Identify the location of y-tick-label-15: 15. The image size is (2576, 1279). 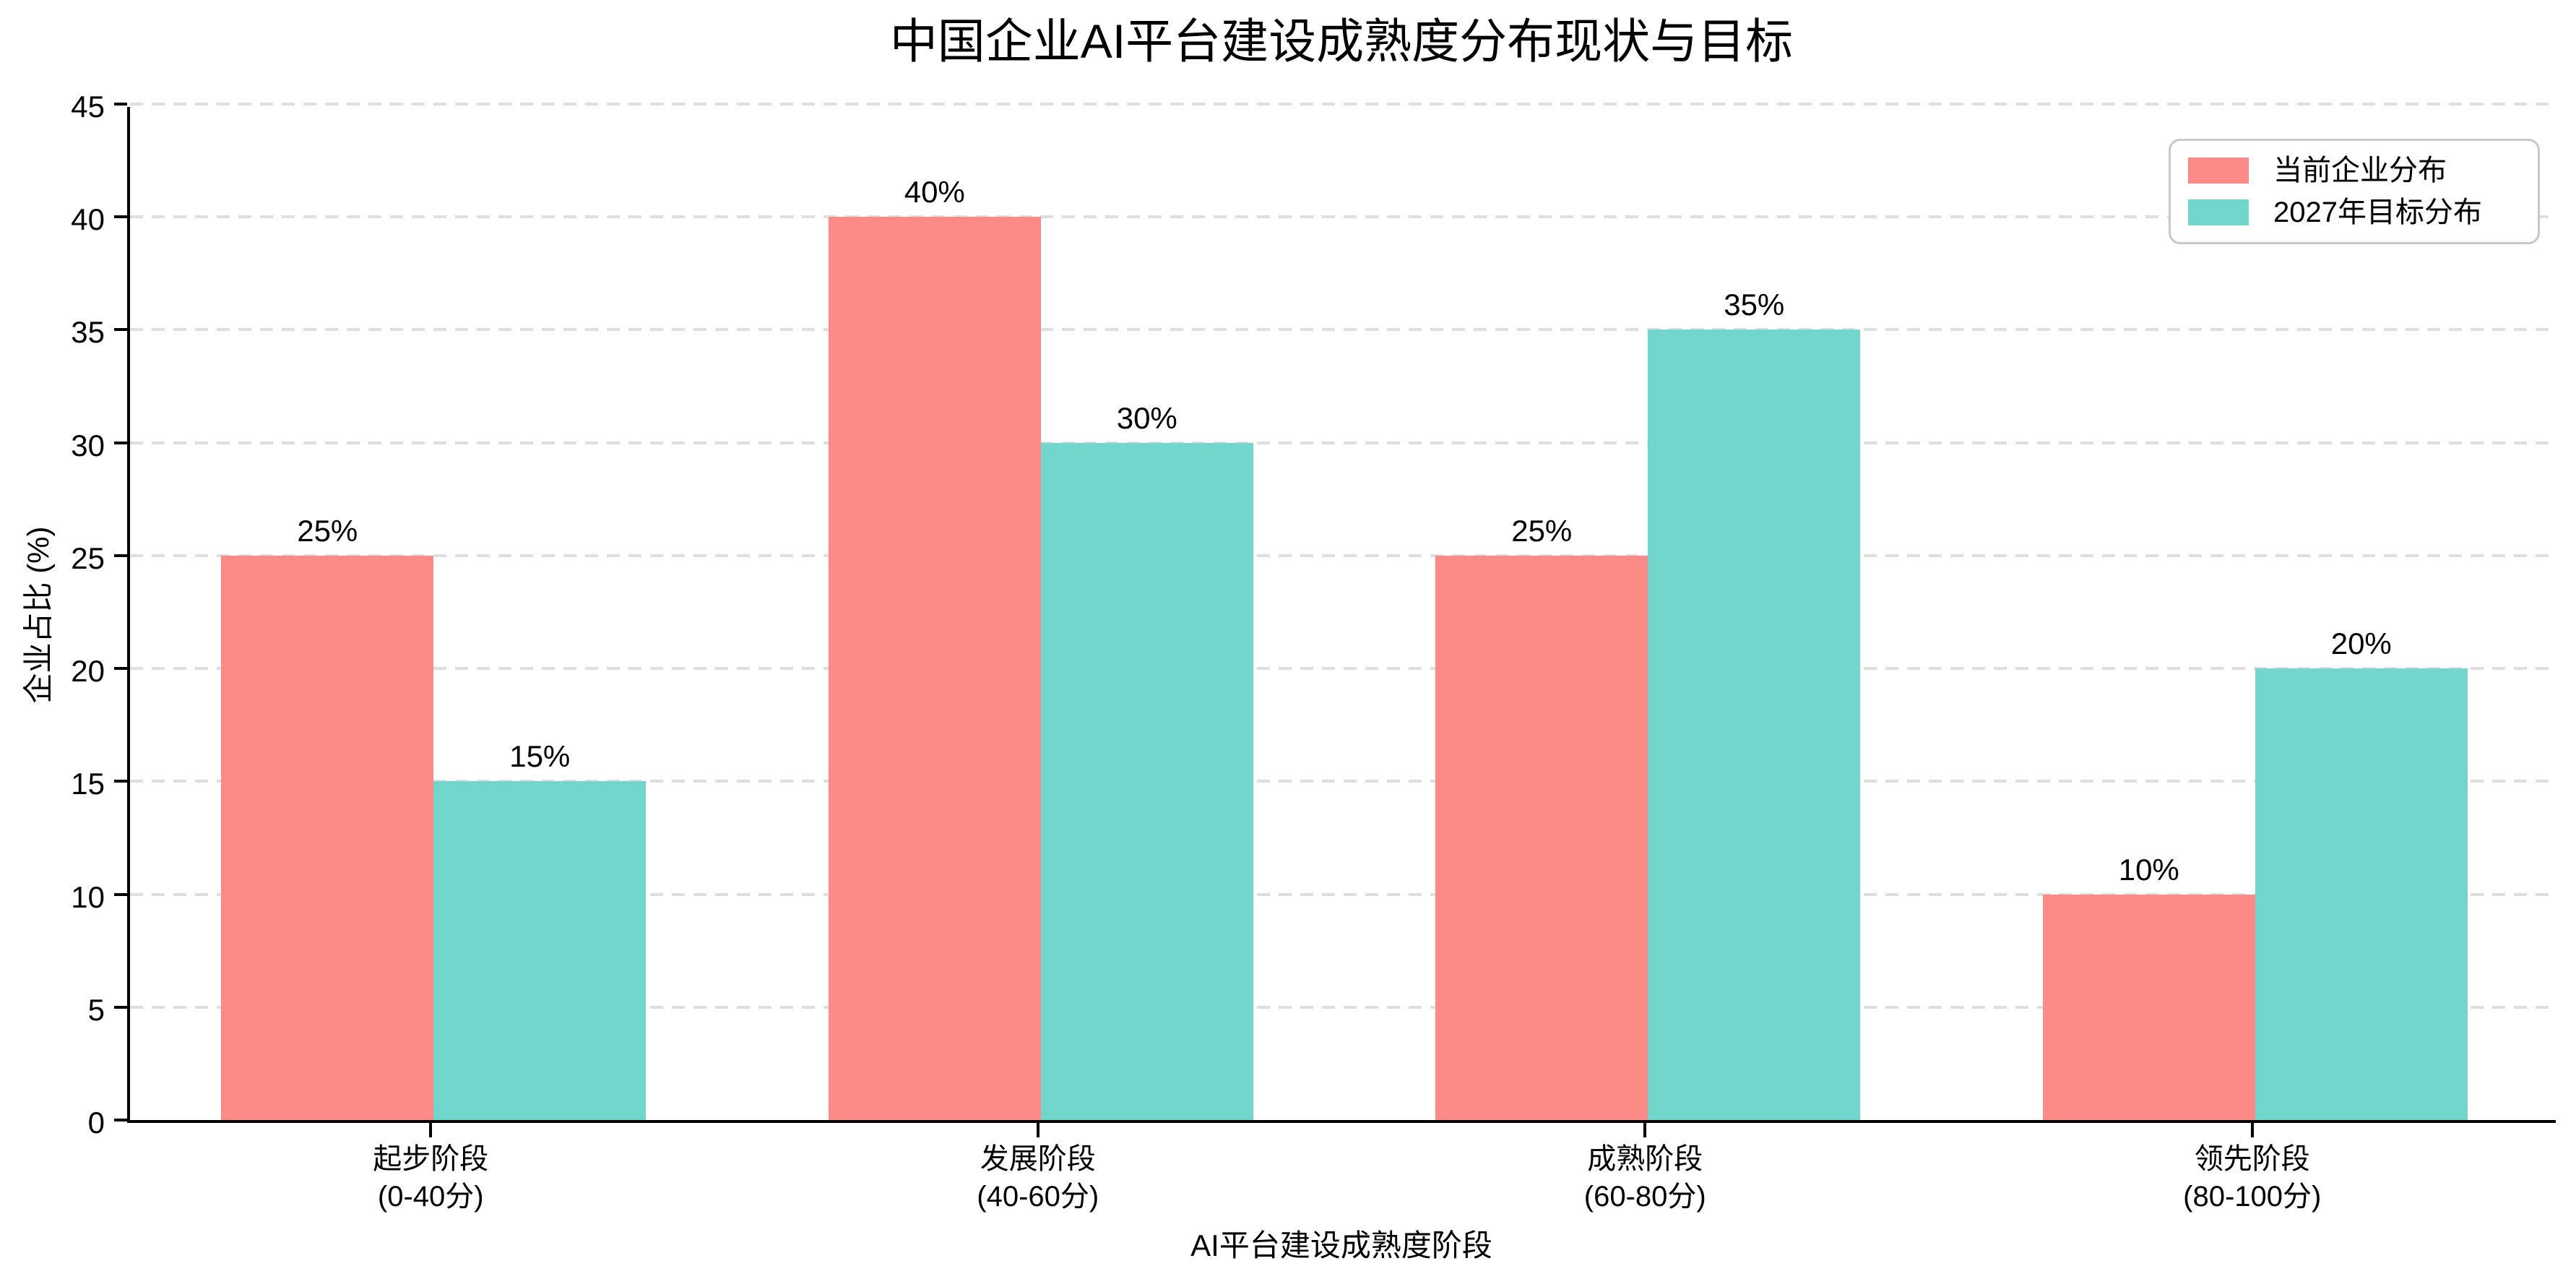
(88, 784).